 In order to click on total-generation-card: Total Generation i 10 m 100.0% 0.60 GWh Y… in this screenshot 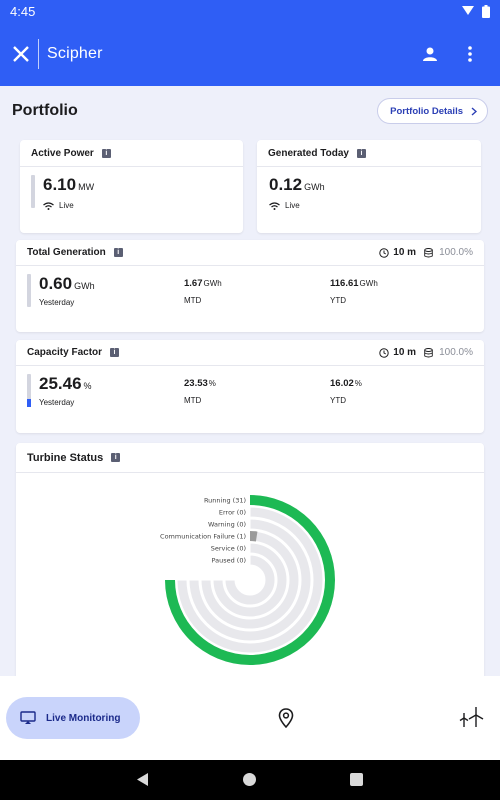, I will do `click(250, 286)`.